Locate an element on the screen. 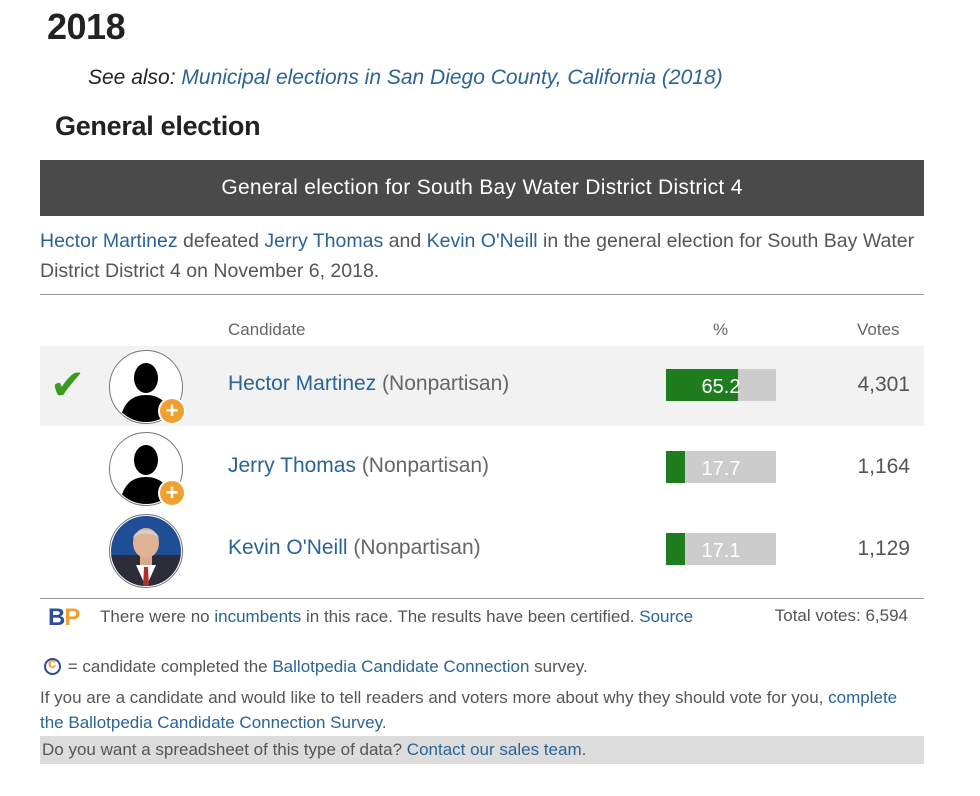  sales-contact-link: Contact our sales team is located at coordinates (494, 749).